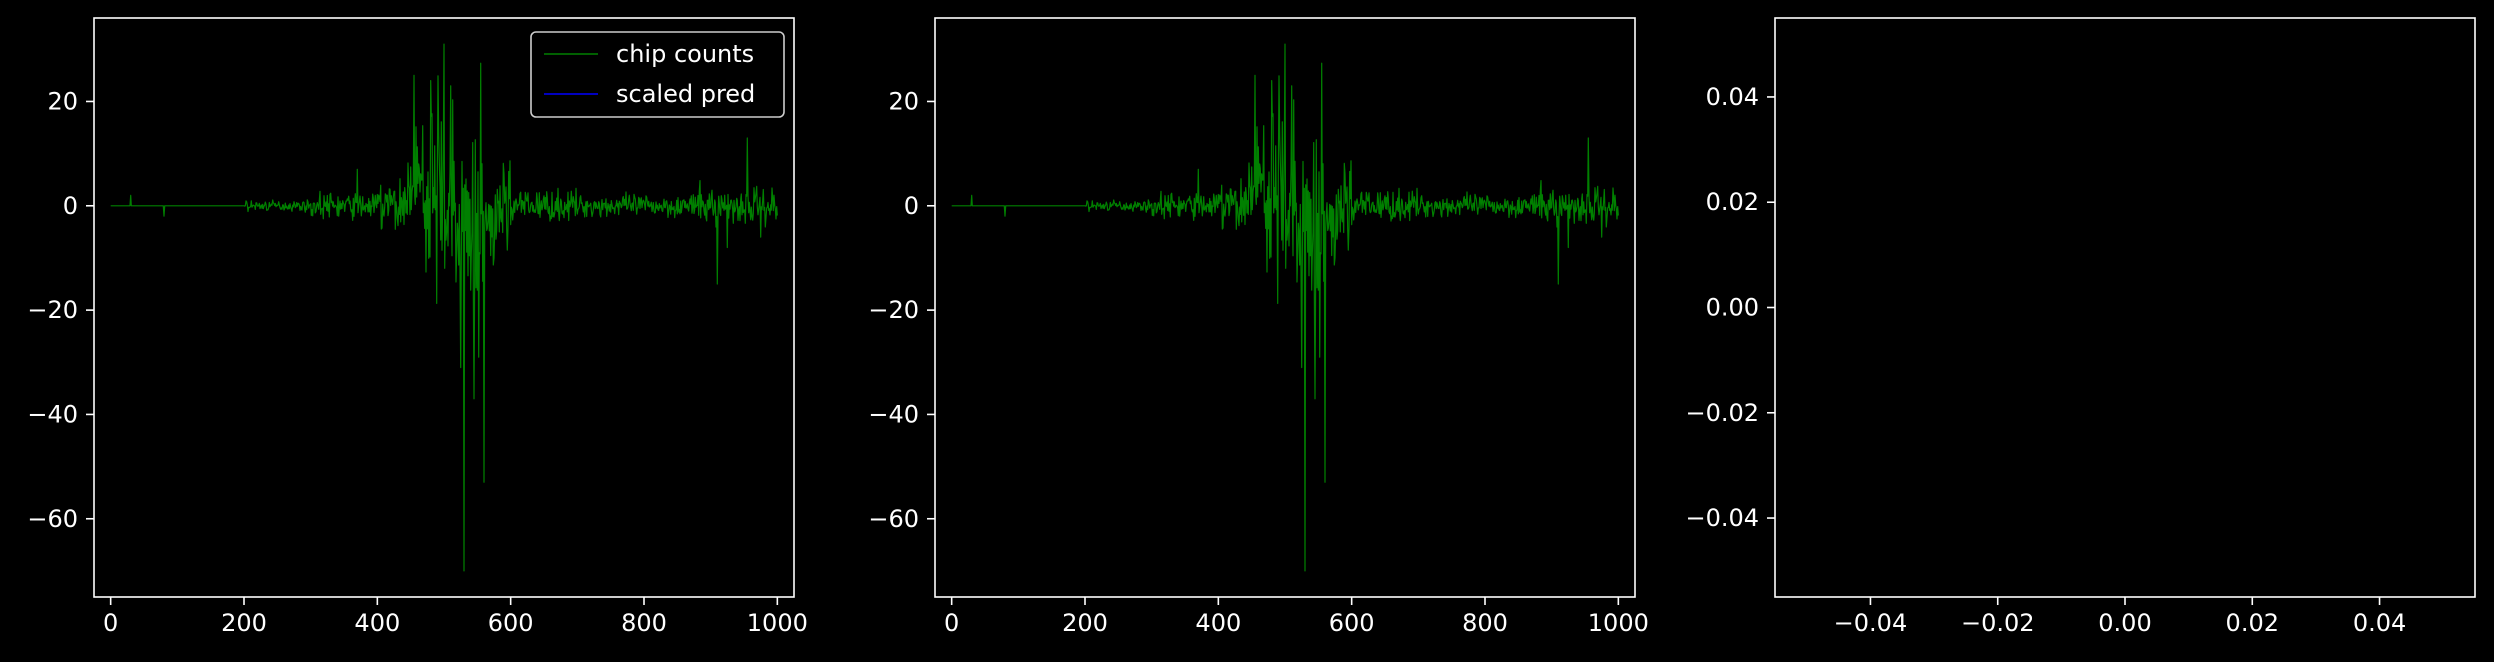 The height and width of the screenshot is (662, 2494). I want to click on x-tick-label: 0.04, so click(2379, 623).